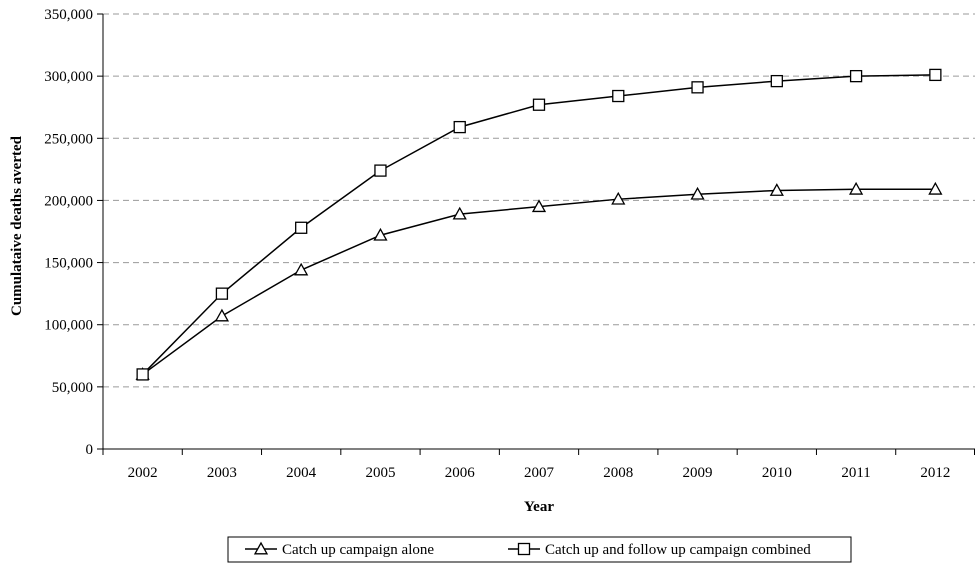 Image resolution: width=975 pixels, height=564 pixels. What do you see at coordinates (68, 139) in the screenshot?
I see `y-tick-label: 250,000` at bounding box center [68, 139].